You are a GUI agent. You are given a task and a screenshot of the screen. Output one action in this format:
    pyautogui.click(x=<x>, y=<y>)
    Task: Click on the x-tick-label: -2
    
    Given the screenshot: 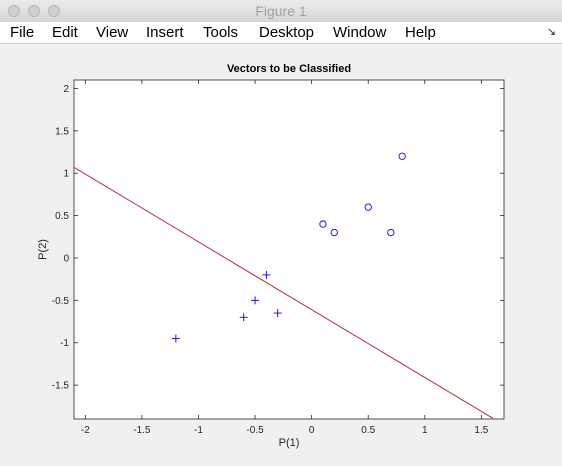 What is the action you would take?
    pyautogui.click(x=85, y=430)
    